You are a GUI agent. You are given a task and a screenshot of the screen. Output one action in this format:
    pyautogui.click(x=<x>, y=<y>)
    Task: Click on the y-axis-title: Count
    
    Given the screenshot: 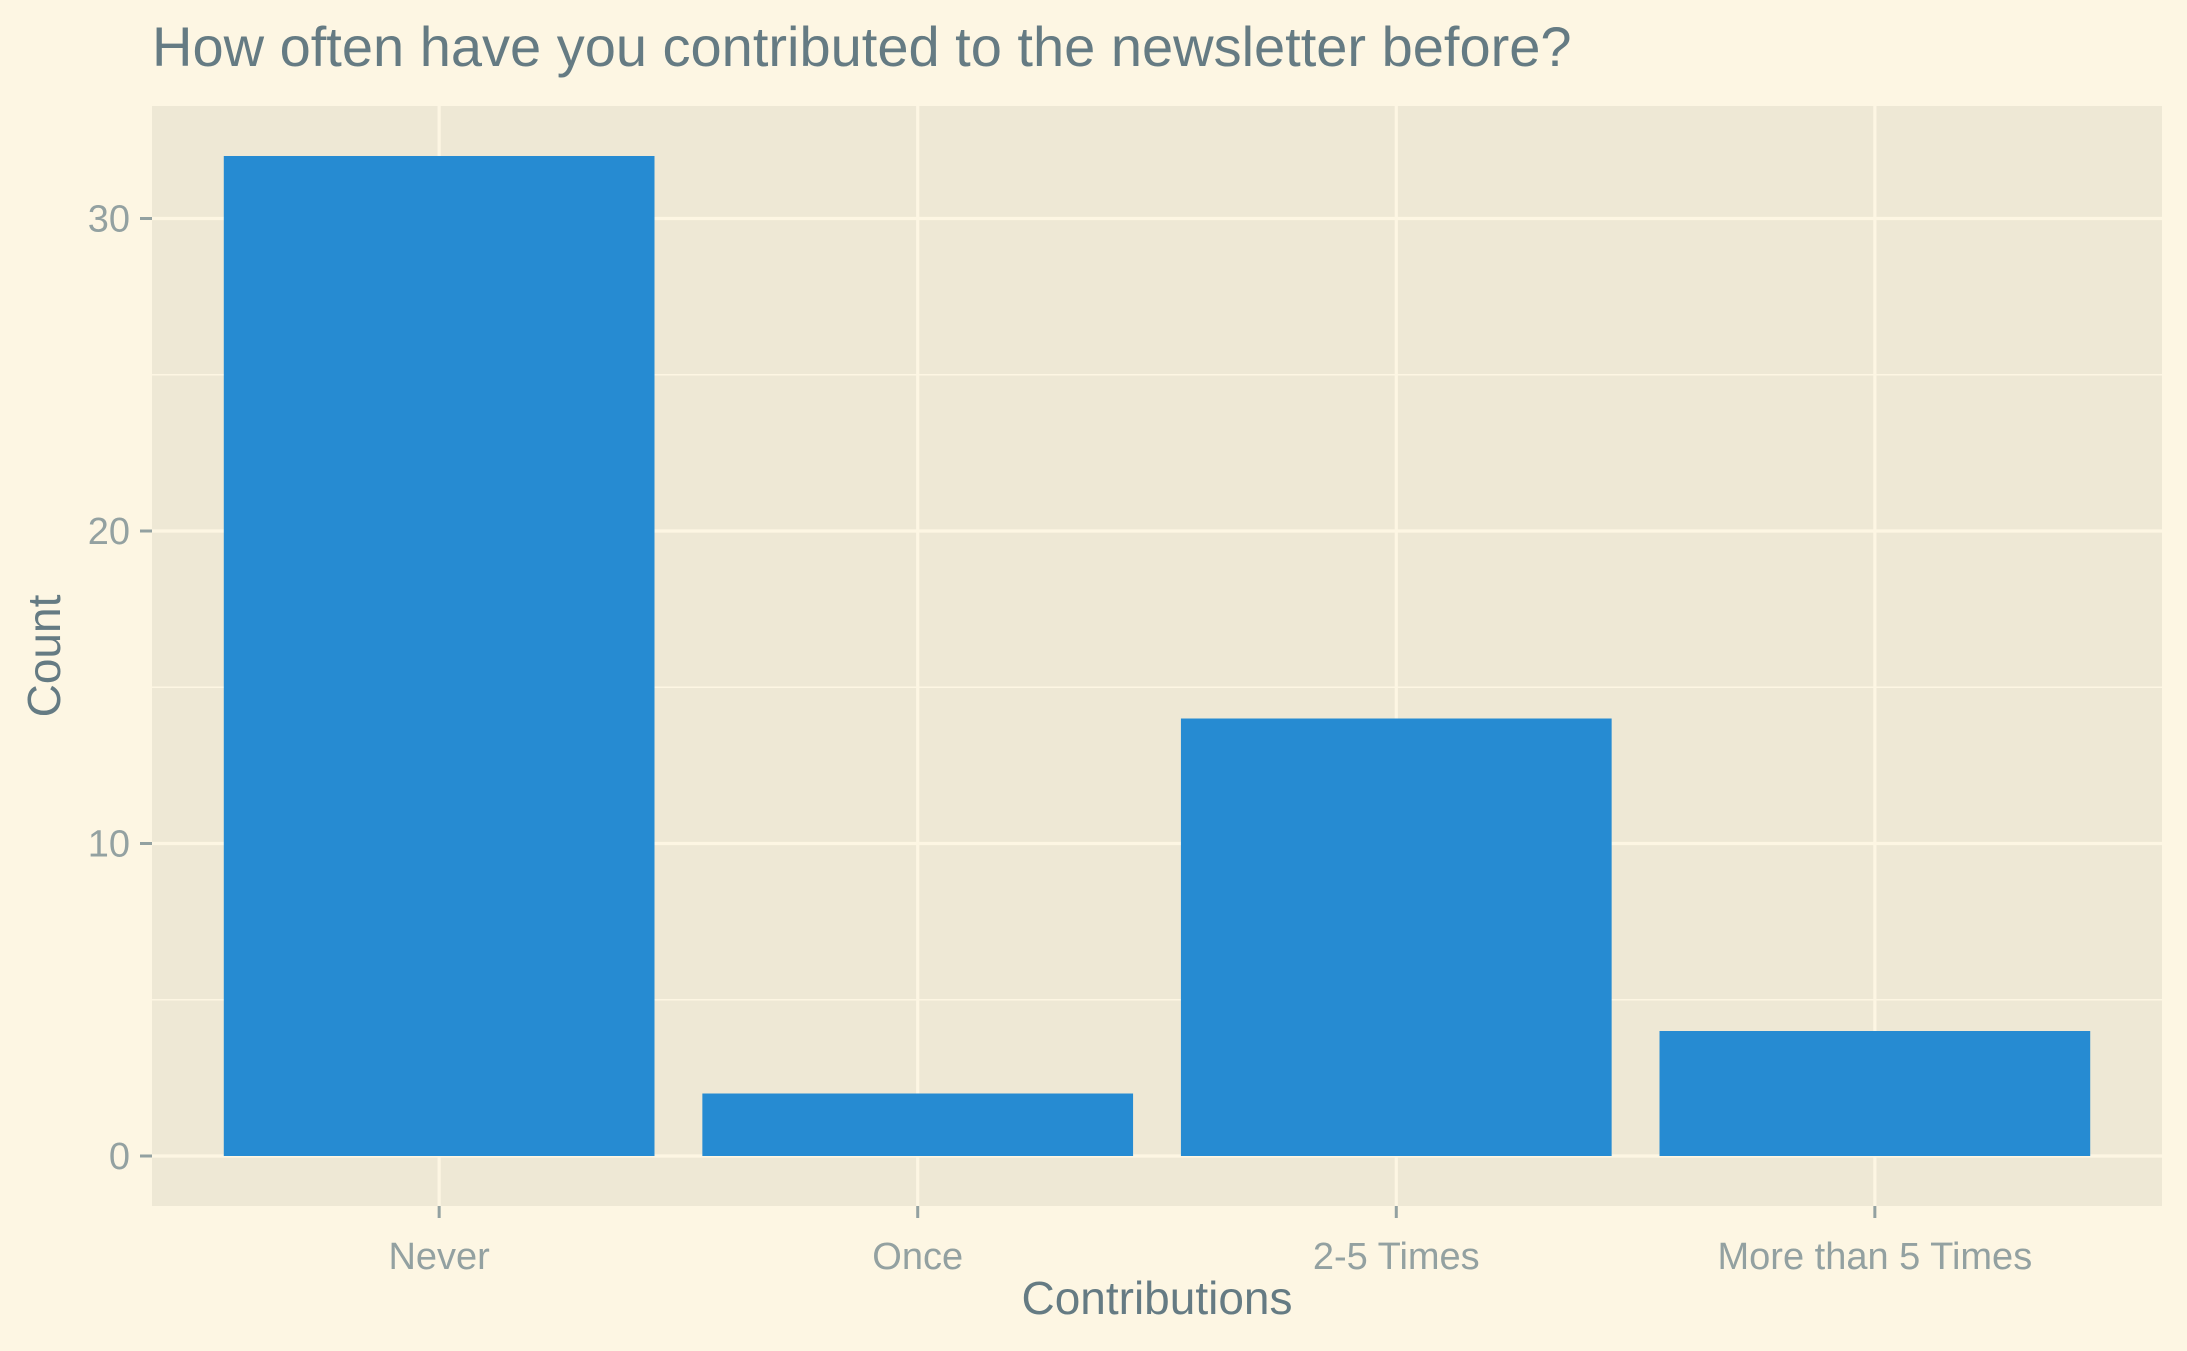 What is the action you would take?
    pyautogui.click(x=44, y=655)
    